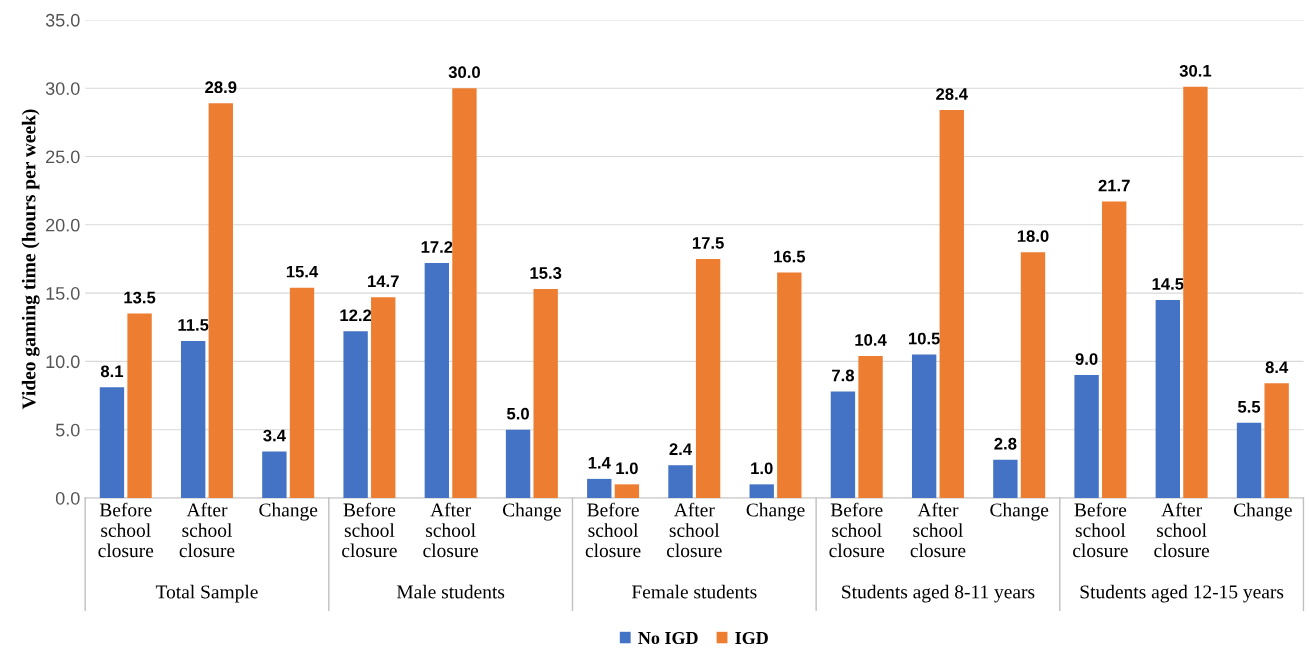  I want to click on data-label: 13.5, so click(140, 297).